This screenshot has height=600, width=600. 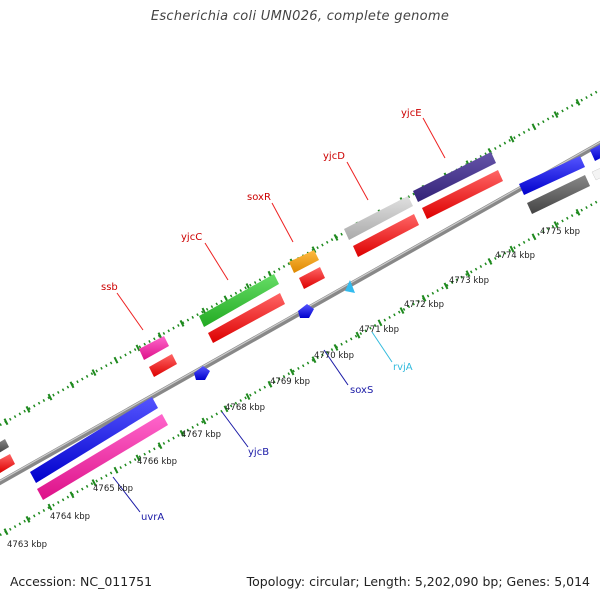 I want to click on label-soxS: soxS, so click(x=361, y=390).